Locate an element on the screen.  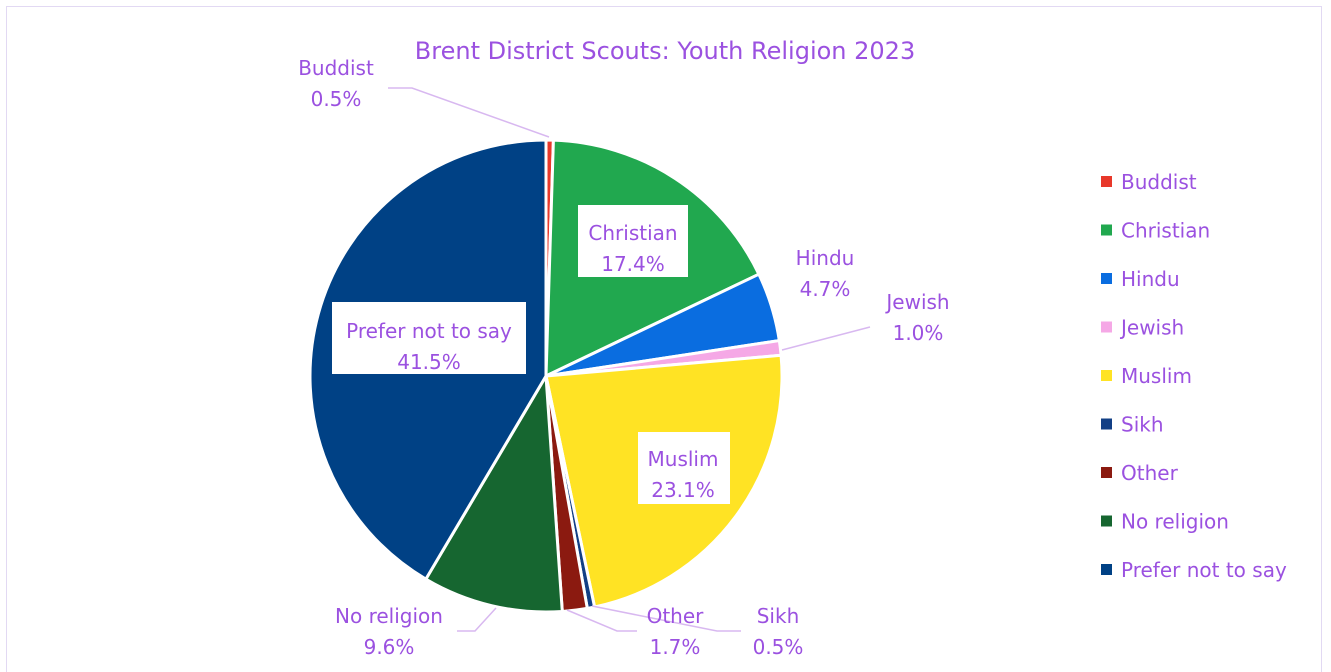
legend-swatch-muslim is located at coordinates (1106, 375).